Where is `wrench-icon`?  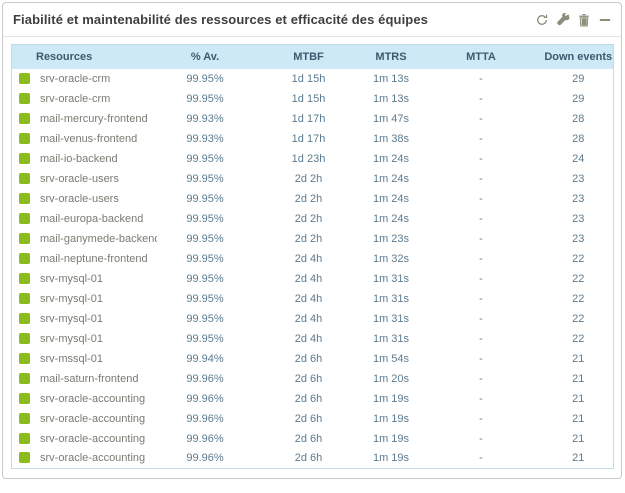
wrench-icon is located at coordinates (563, 19).